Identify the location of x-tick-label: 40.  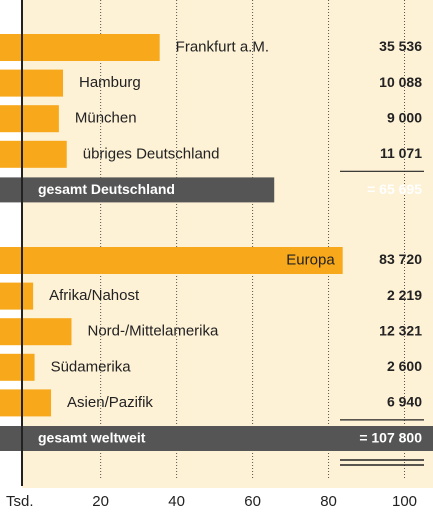
(176, 501).